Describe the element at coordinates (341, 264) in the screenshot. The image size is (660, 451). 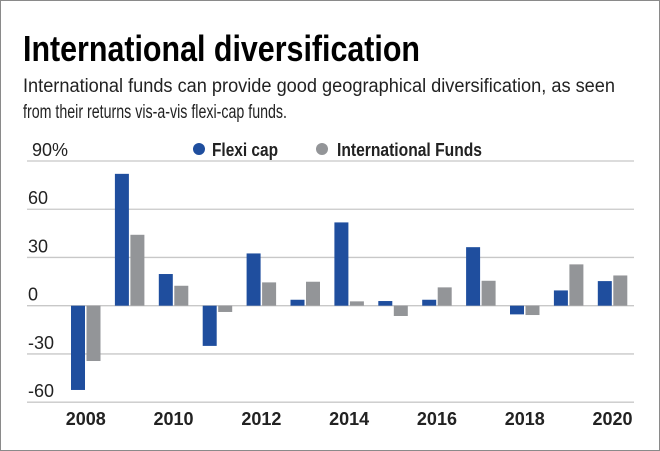
I see `bar-flexi-cap-2014` at that location.